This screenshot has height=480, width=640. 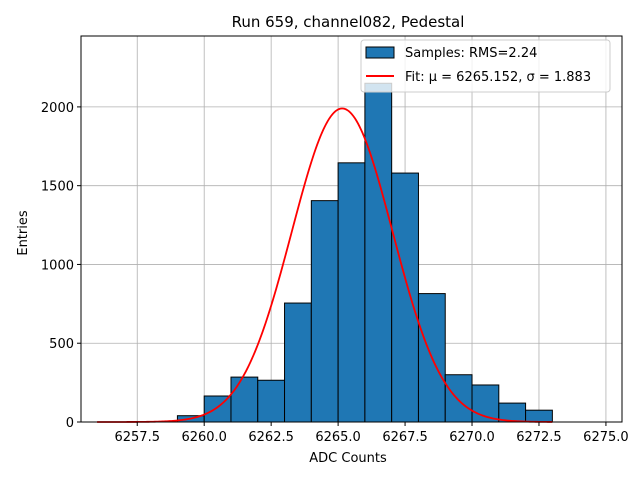 What do you see at coordinates (61, 344) in the screenshot?
I see `y-tick-label: 500` at bounding box center [61, 344].